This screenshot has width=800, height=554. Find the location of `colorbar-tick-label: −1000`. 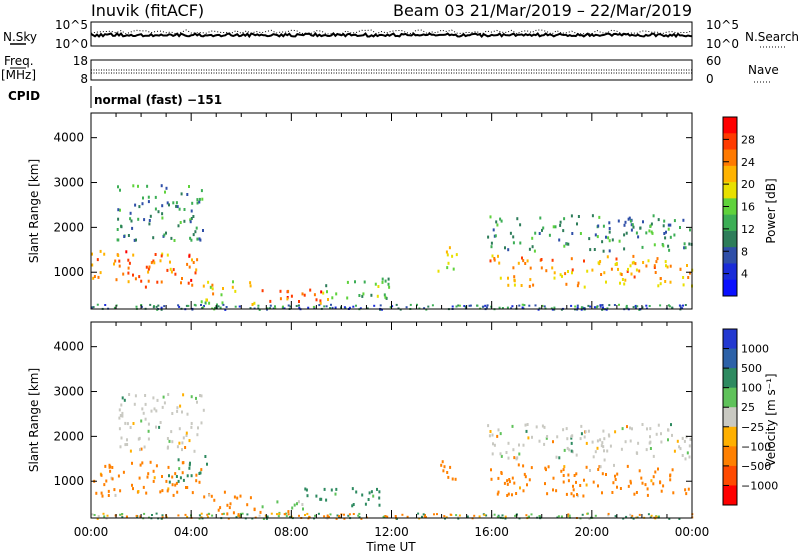

colorbar-tick-label: −1000 is located at coordinates (759, 485).